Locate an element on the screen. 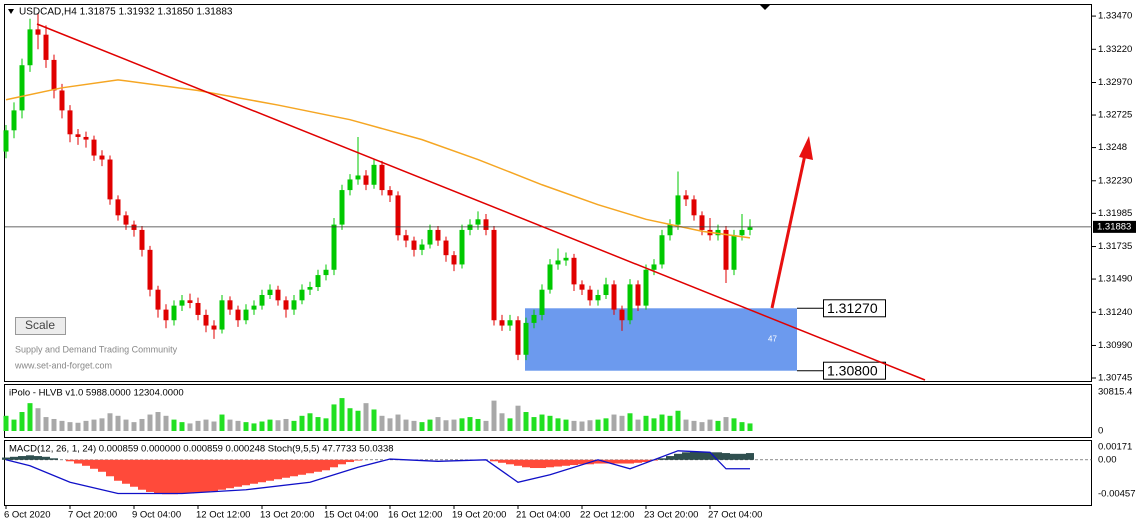  button-box is located at coordinates (40, 326).